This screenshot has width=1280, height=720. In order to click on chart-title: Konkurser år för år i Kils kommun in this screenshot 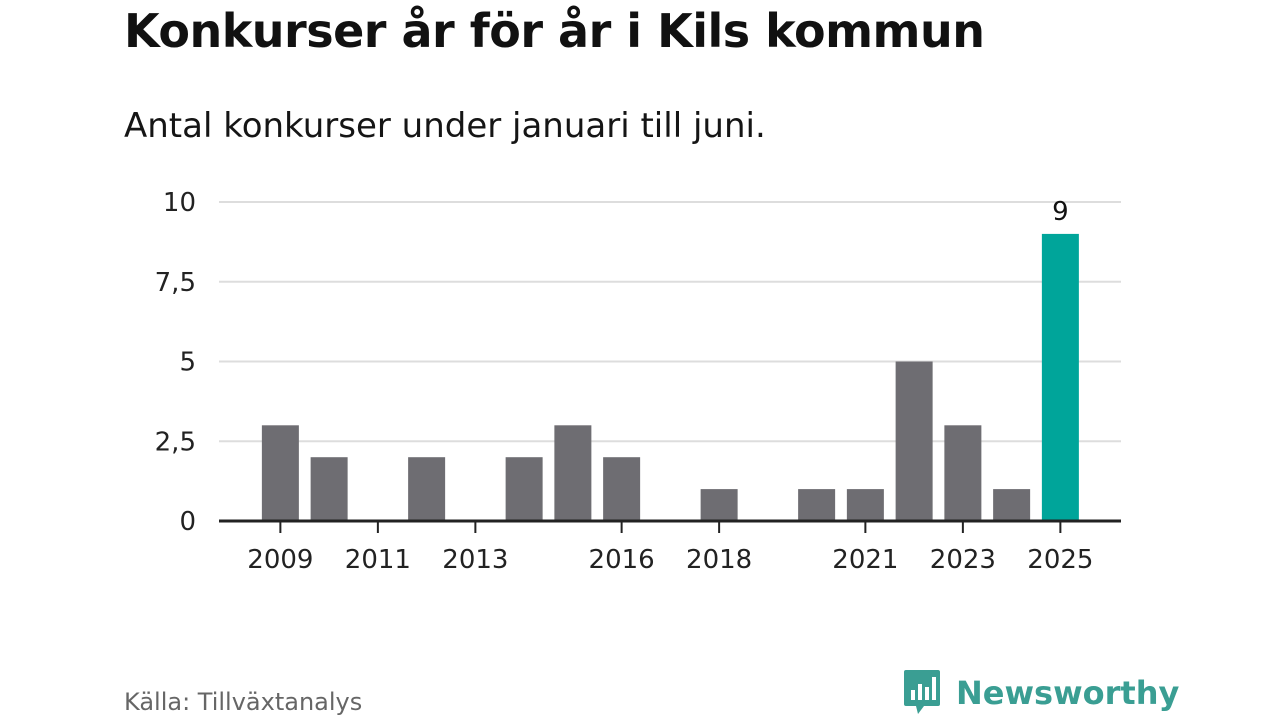, I will do `click(554, 31)`.